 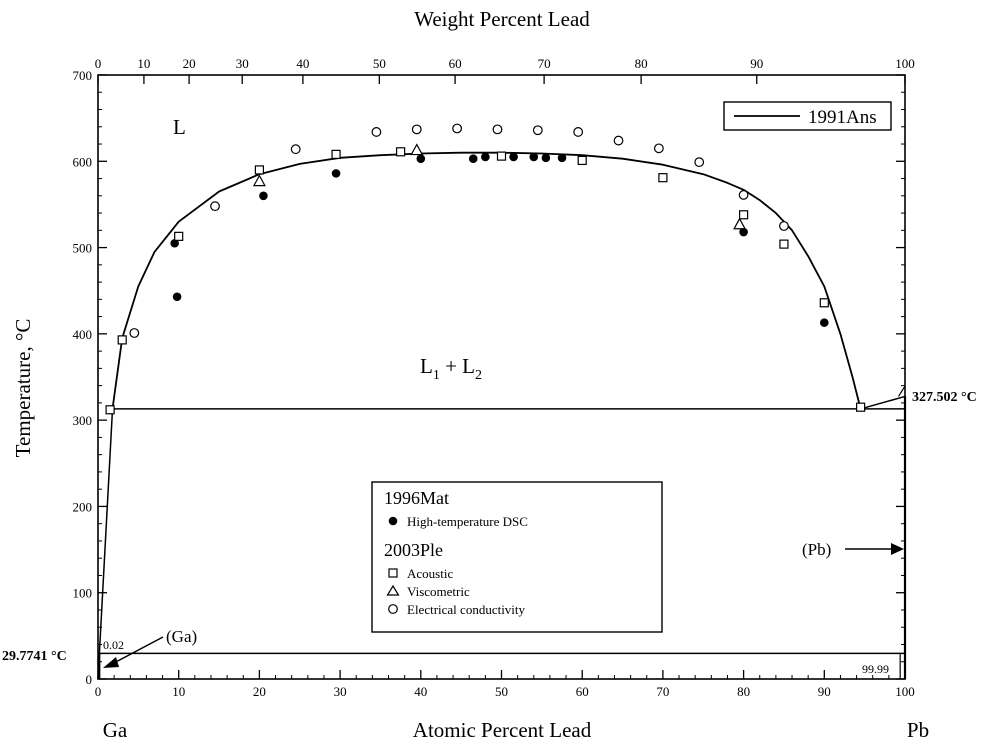 I want to click on pb-melting-line, so click(x=883, y=402).